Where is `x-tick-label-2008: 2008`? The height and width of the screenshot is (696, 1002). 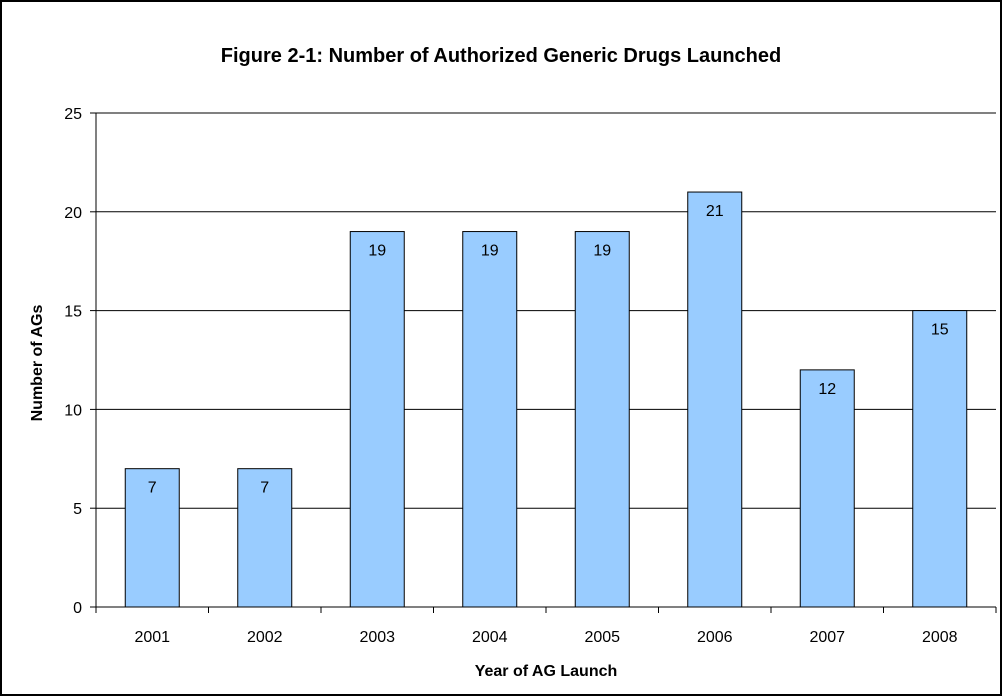
x-tick-label-2008: 2008 is located at coordinates (940, 637).